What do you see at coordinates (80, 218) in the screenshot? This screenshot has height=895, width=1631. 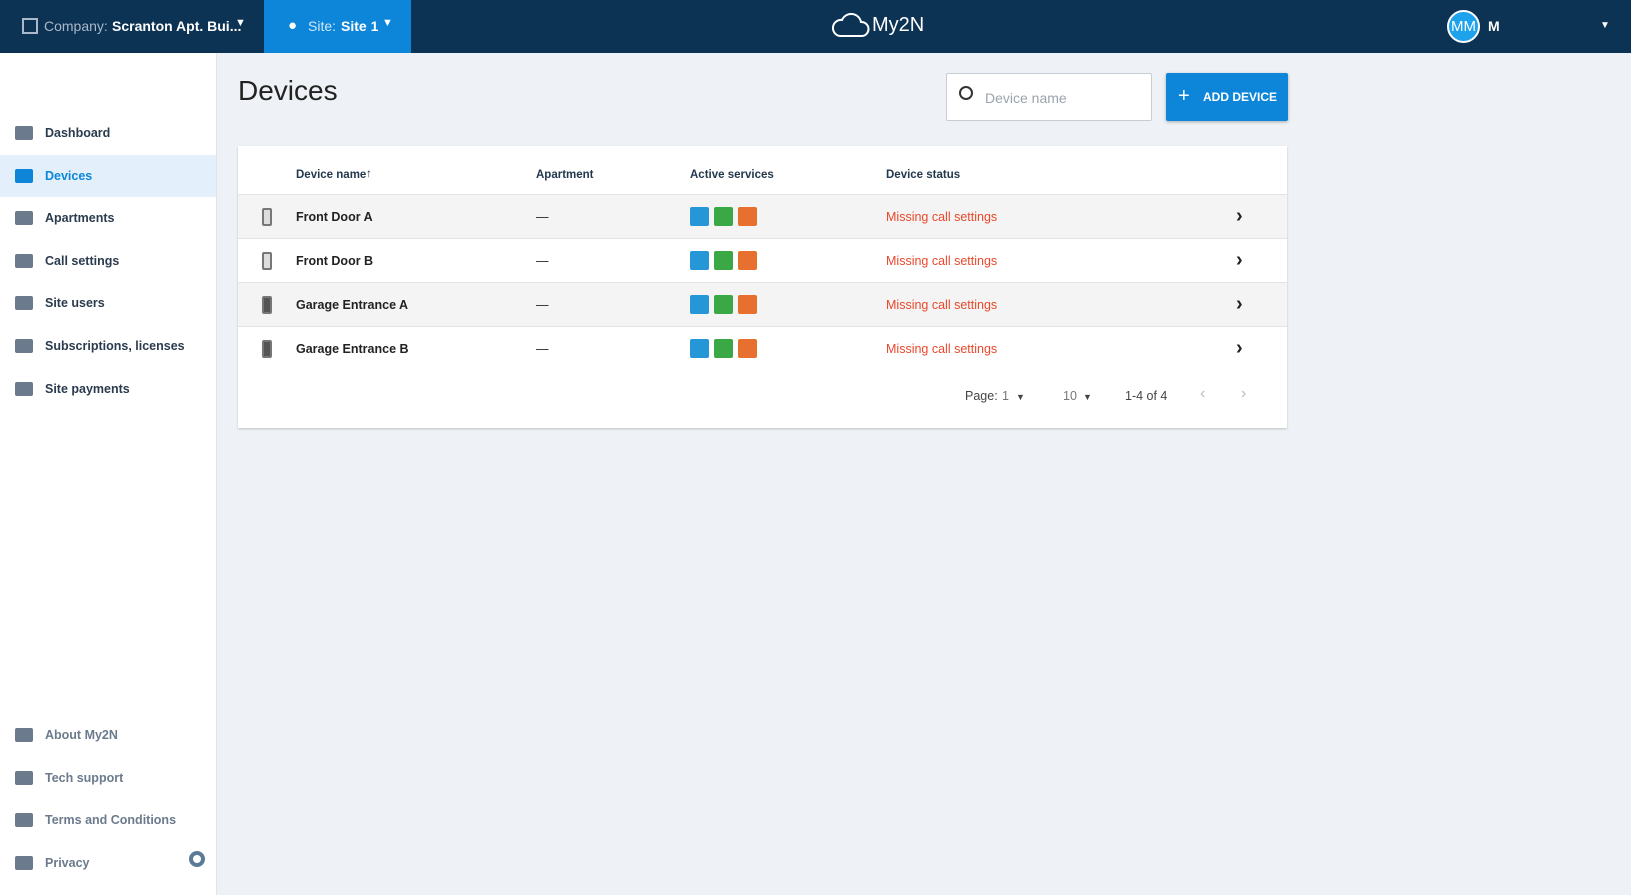 I see `nav-label: Apartments` at bounding box center [80, 218].